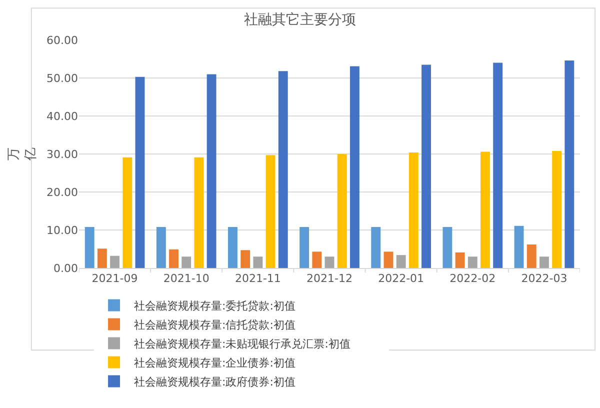 The width and height of the screenshot is (600, 408). Describe the element at coordinates (62, 78) in the screenshot. I see `y-tick-label: 50.00` at that location.